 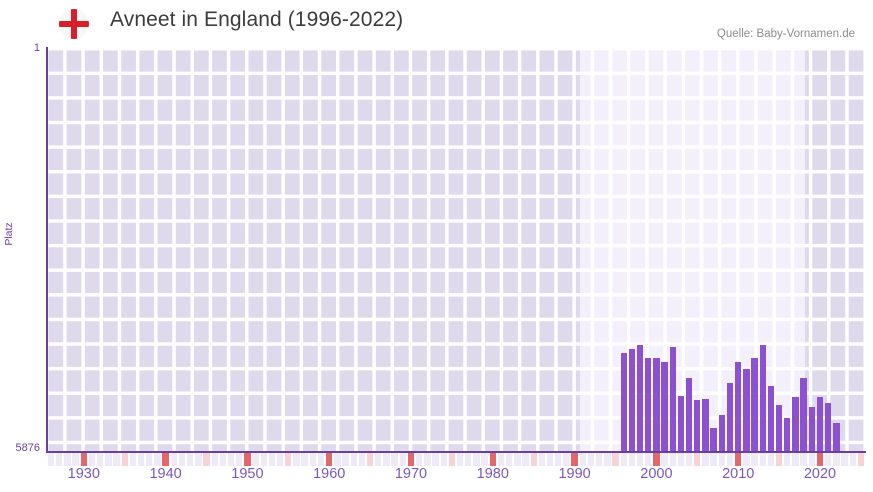 What do you see at coordinates (738, 474) in the screenshot?
I see `x-axis-tick-label: 2010` at bounding box center [738, 474].